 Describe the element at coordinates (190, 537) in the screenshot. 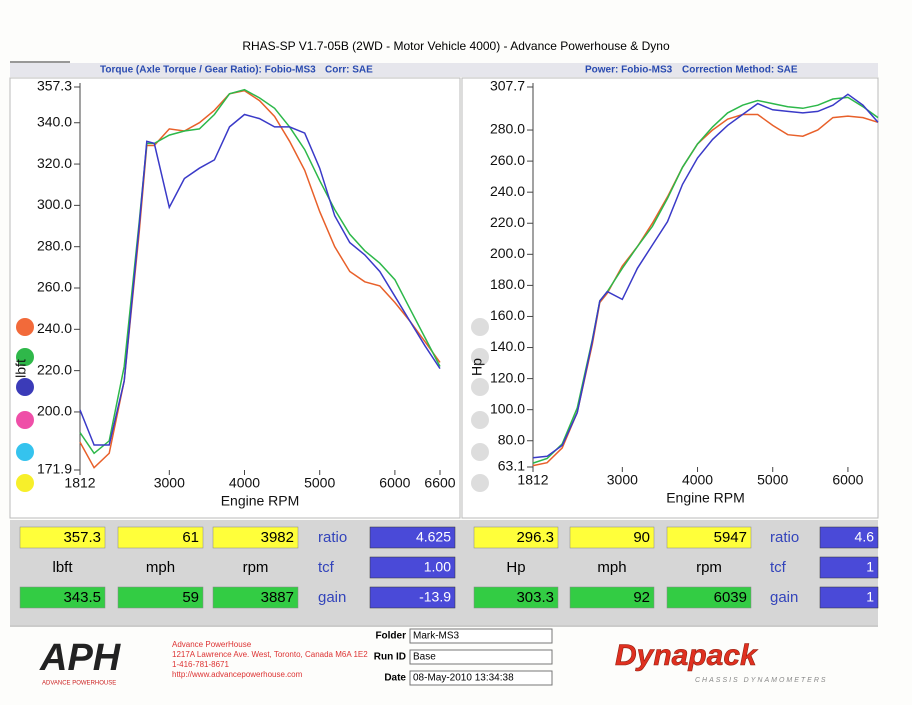

I see `readout-value: 61` at that location.